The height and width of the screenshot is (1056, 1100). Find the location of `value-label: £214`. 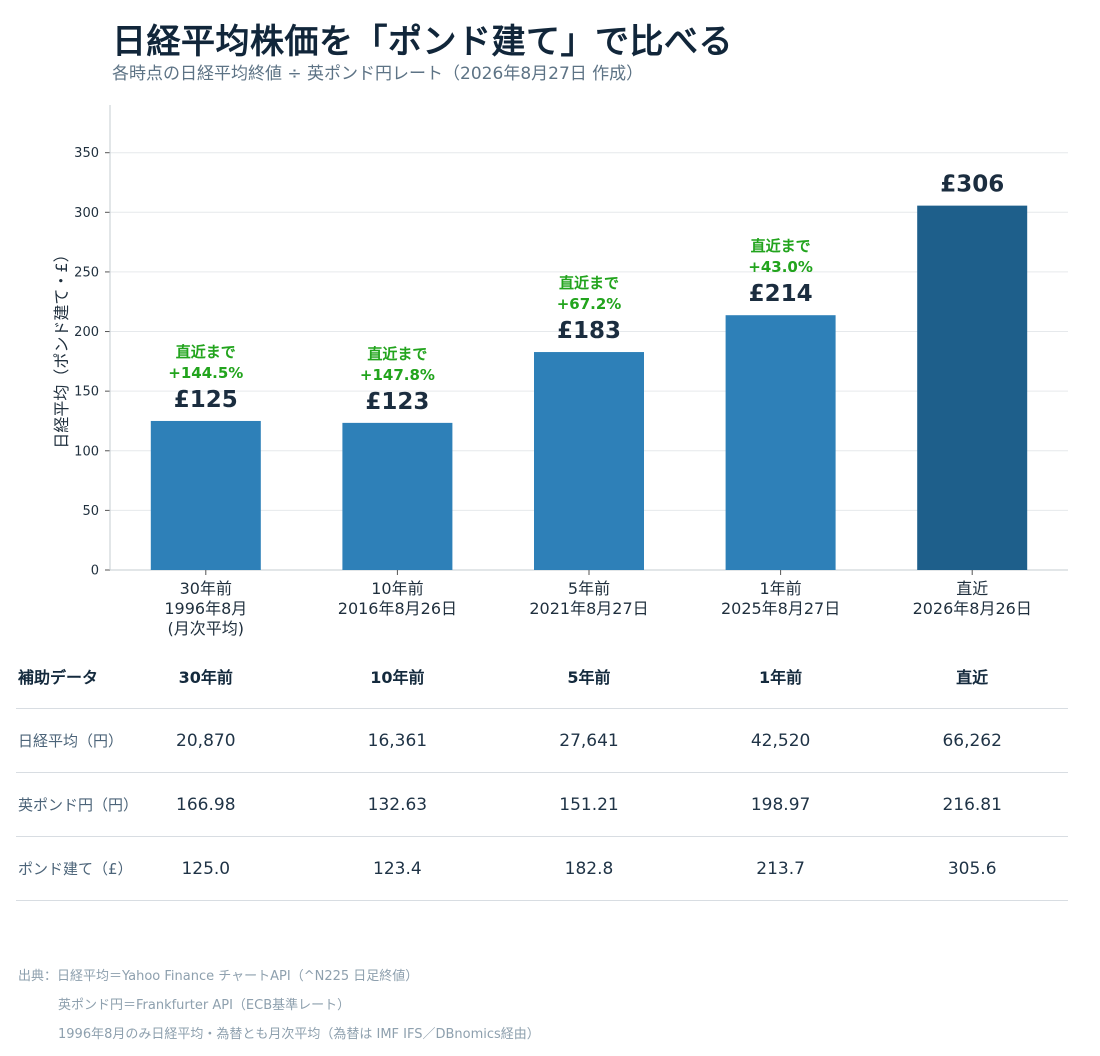

value-label: £214 is located at coordinates (781, 294).